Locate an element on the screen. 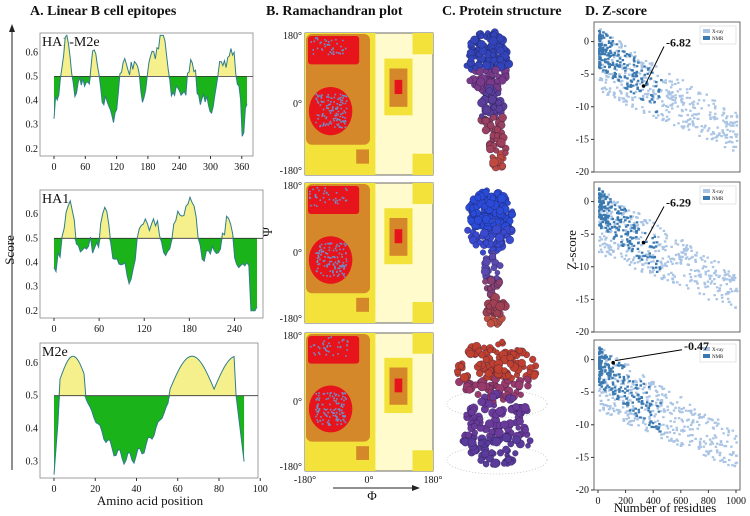  below-threshold-area is located at coordinates (149, 435).